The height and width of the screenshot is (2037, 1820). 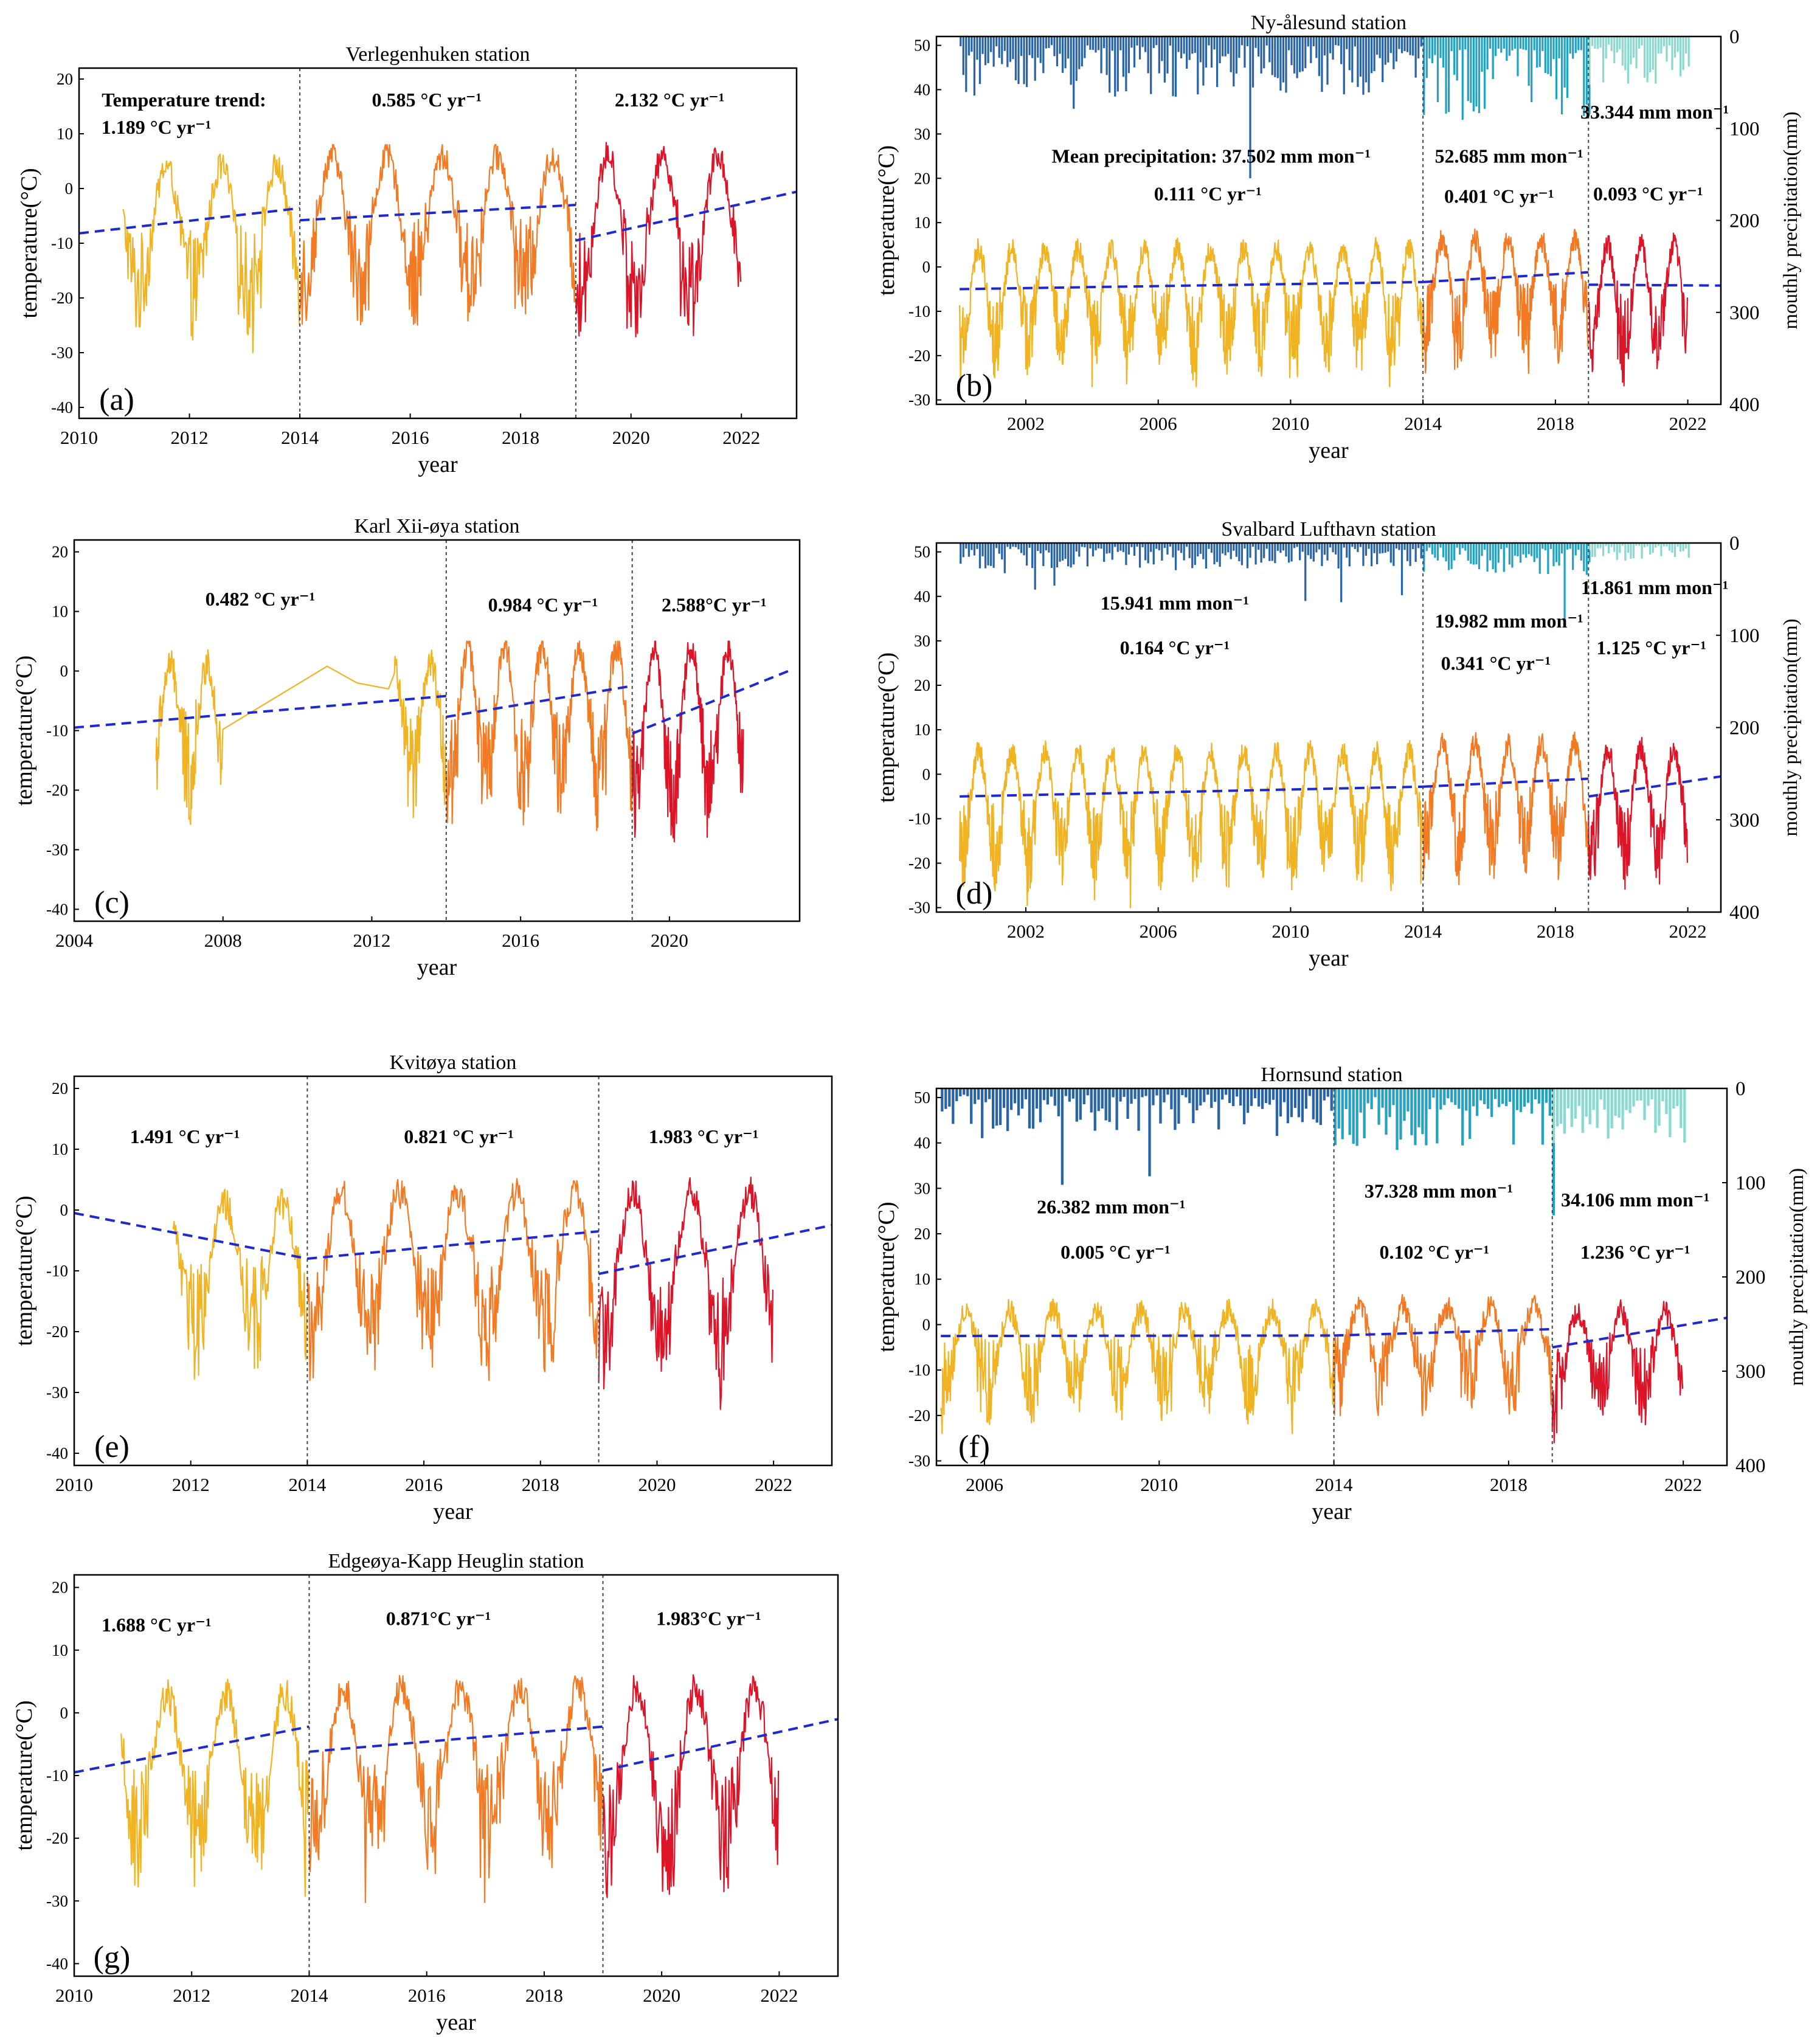 What do you see at coordinates (60, 1149) in the screenshot?
I see `y-tick-label: 10` at bounding box center [60, 1149].